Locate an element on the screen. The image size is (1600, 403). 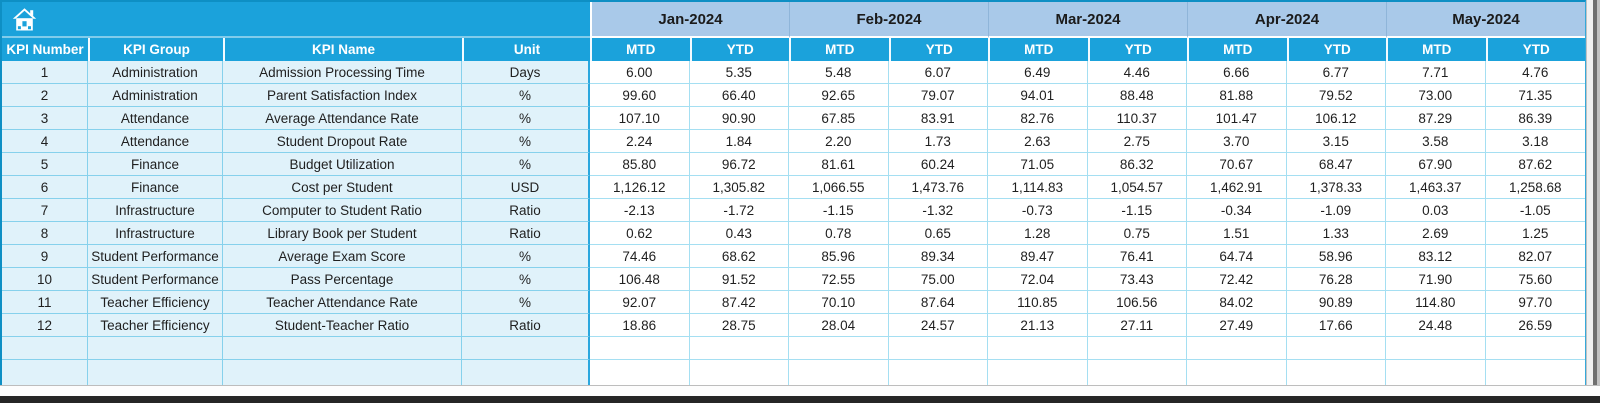
value-cell-mar-2024-ytd: 0.75 is located at coordinates (1137, 233).